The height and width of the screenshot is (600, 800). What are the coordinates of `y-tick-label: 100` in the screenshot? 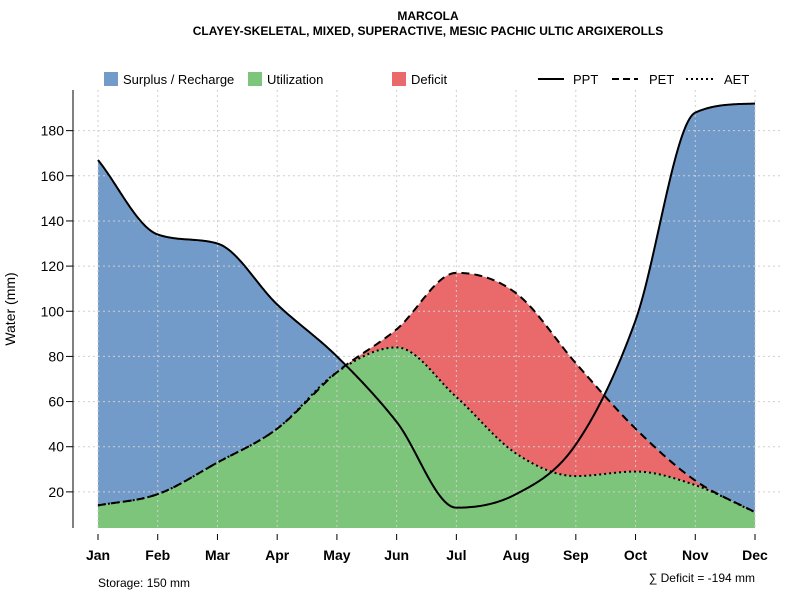 It's located at (53, 311).